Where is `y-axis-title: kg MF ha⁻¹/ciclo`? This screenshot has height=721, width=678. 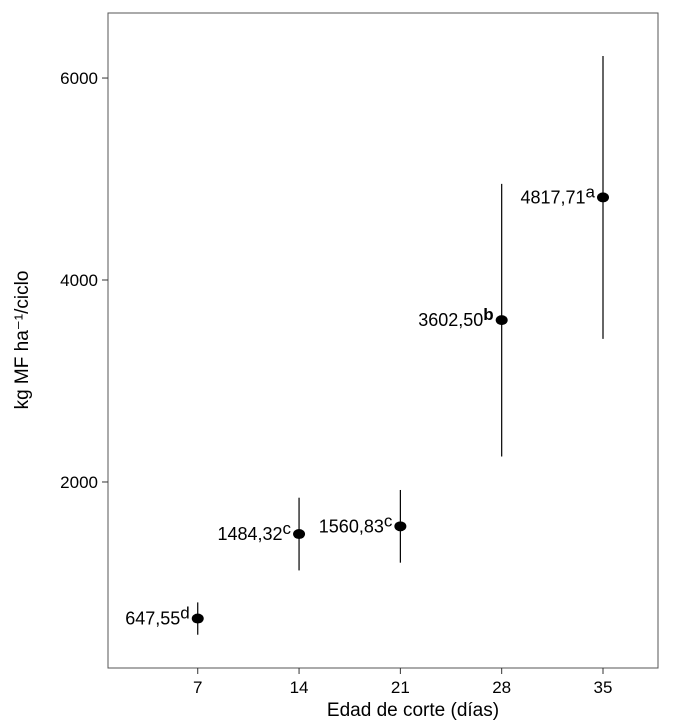
y-axis-title: kg MF ha⁻¹/ciclo is located at coordinates (22, 340).